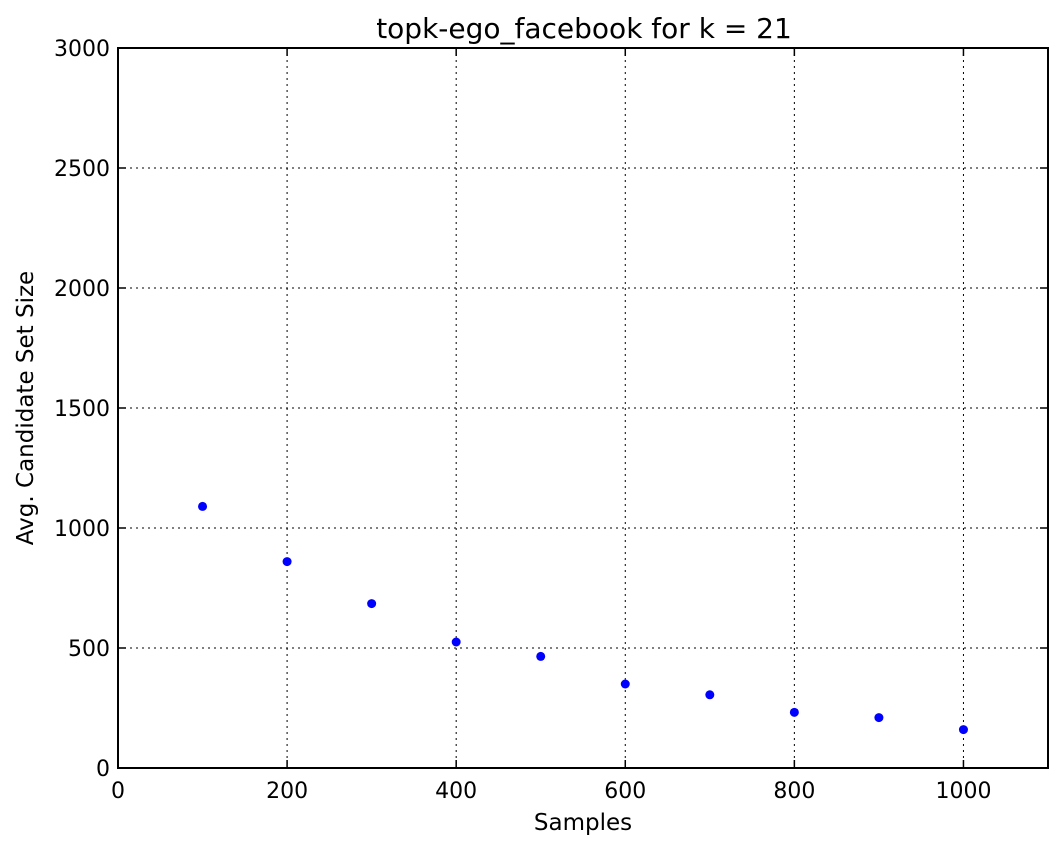  Describe the element at coordinates (584, 28) in the screenshot. I see `chart-title: topk-ego_facebook for k = 21` at that location.